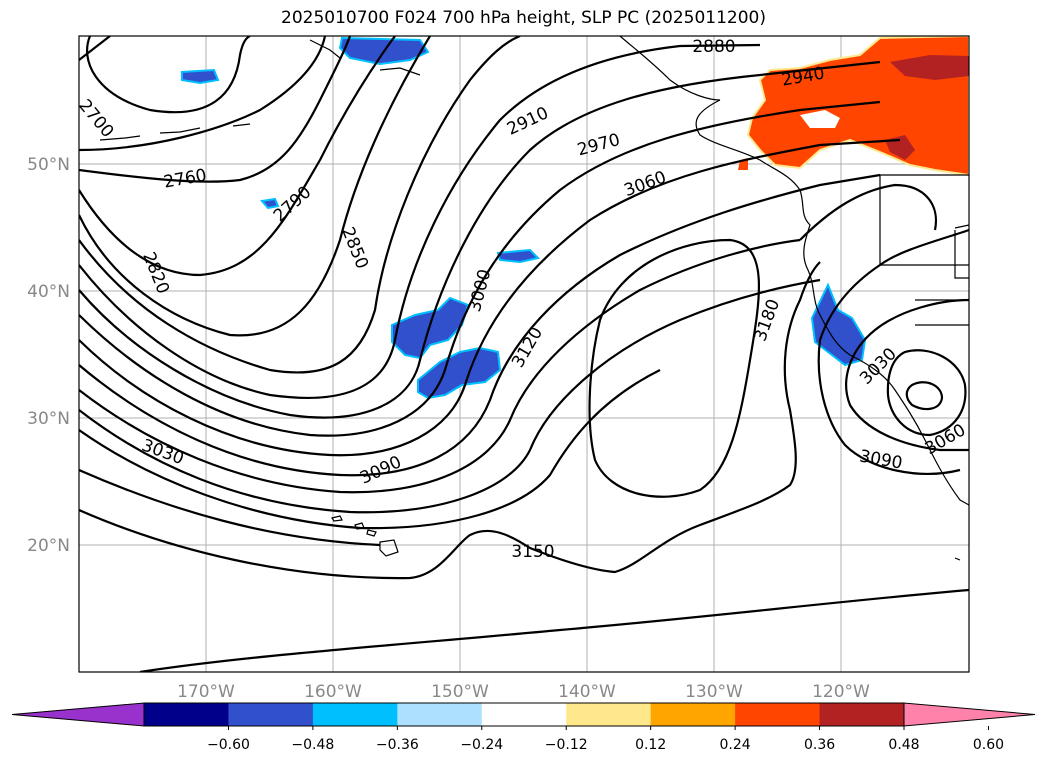  Describe the element at coordinates (481, 745) in the screenshot. I see `colorbar-tick-label: −0.24` at that location.